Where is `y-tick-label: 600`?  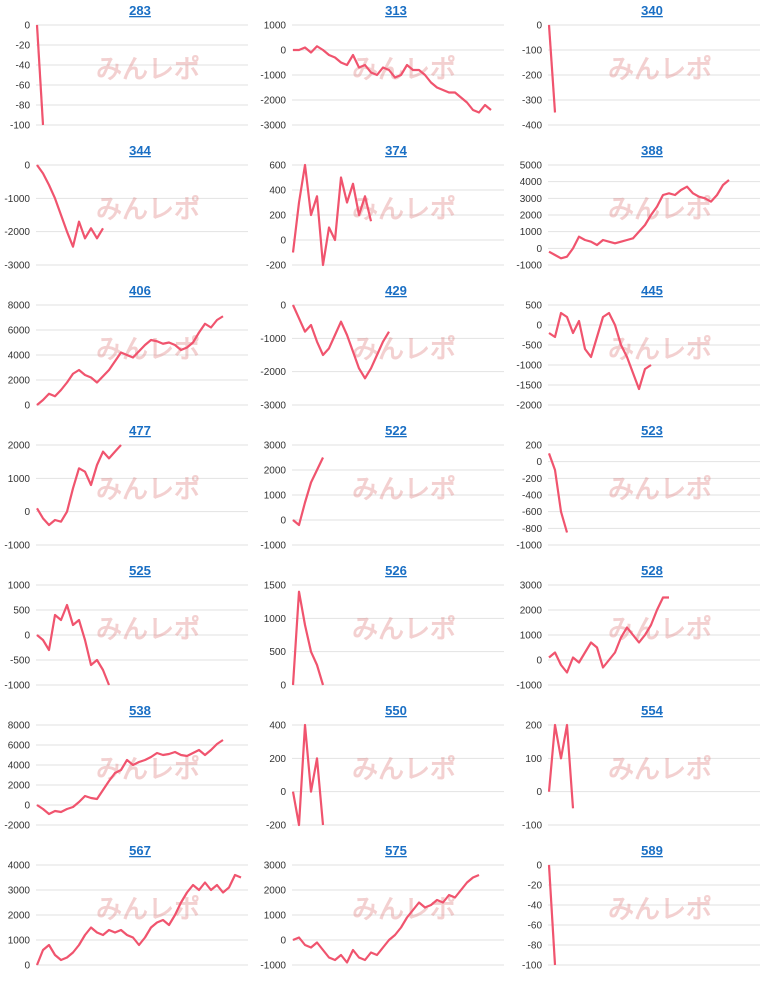 y-tick-label: 600 is located at coordinates (277, 166).